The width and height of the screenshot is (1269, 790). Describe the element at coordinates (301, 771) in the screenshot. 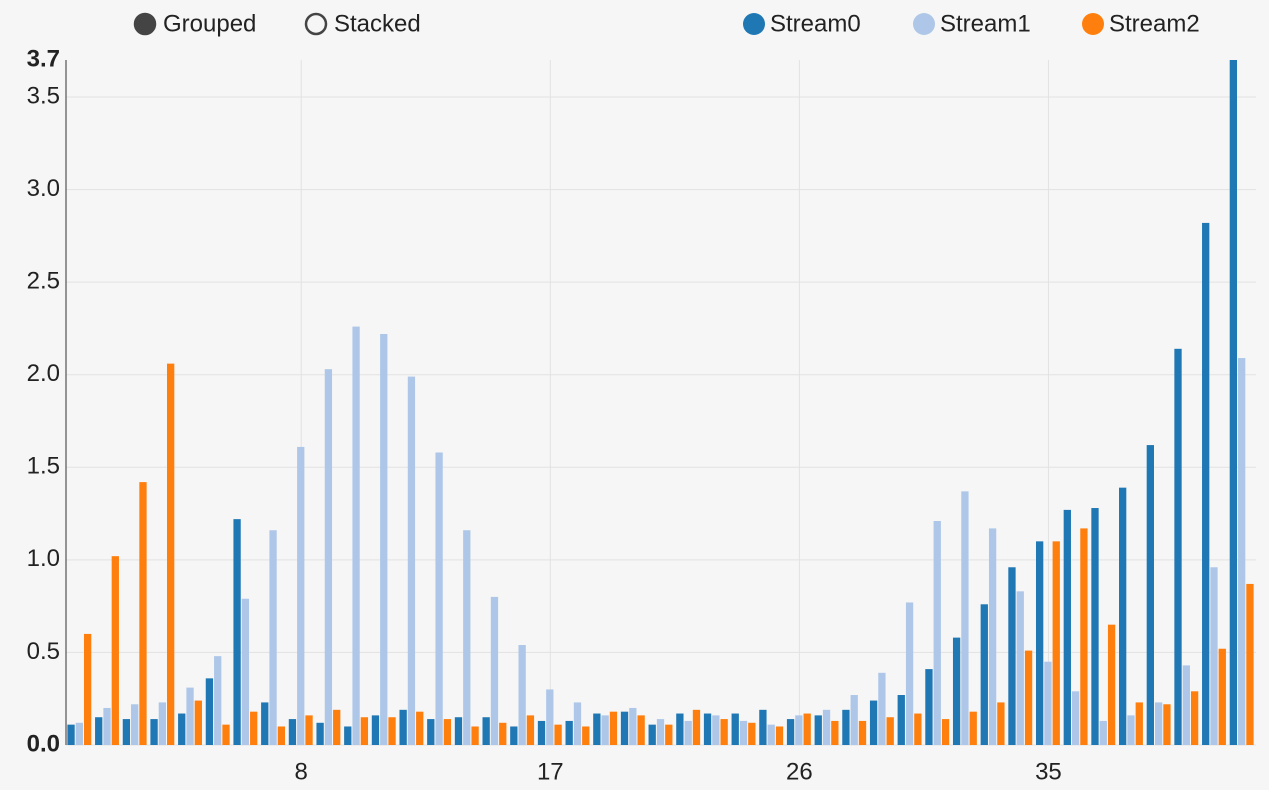

I see `x-tick-label: 8` at that location.